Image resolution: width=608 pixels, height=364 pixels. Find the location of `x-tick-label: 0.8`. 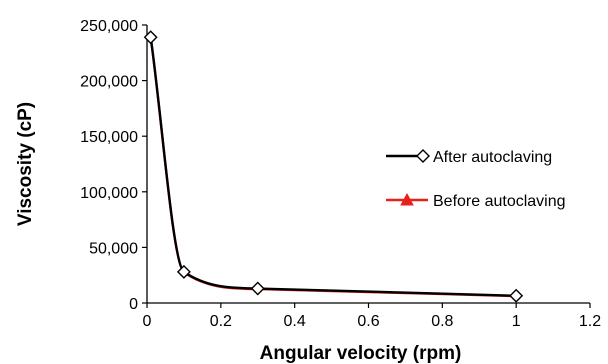

x-tick-label: 0.8 is located at coordinates (442, 321).